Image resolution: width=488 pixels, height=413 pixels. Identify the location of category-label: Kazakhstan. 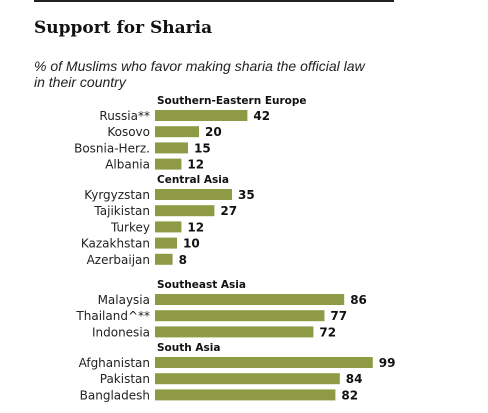
(115, 244).